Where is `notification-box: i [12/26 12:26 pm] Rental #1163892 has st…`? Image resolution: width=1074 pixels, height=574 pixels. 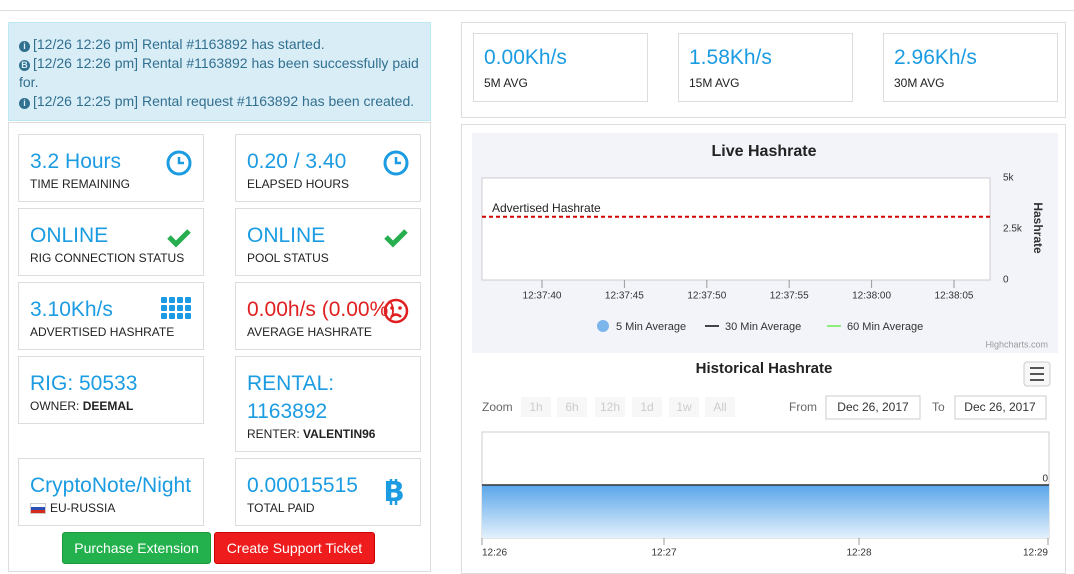
notification-box: i [12/26 12:26 pm] Rental #1163892 has st… is located at coordinates (219, 71).